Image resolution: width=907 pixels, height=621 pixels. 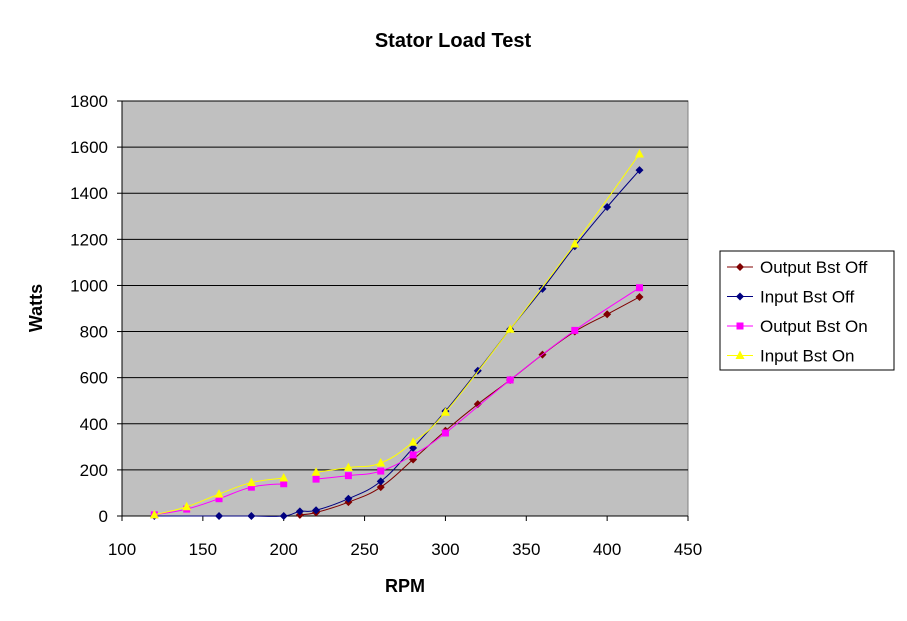 What do you see at coordinates (89, 147) in the screenshot?
I see `y-tick-label: 1600` at bounding box center [89, 147].